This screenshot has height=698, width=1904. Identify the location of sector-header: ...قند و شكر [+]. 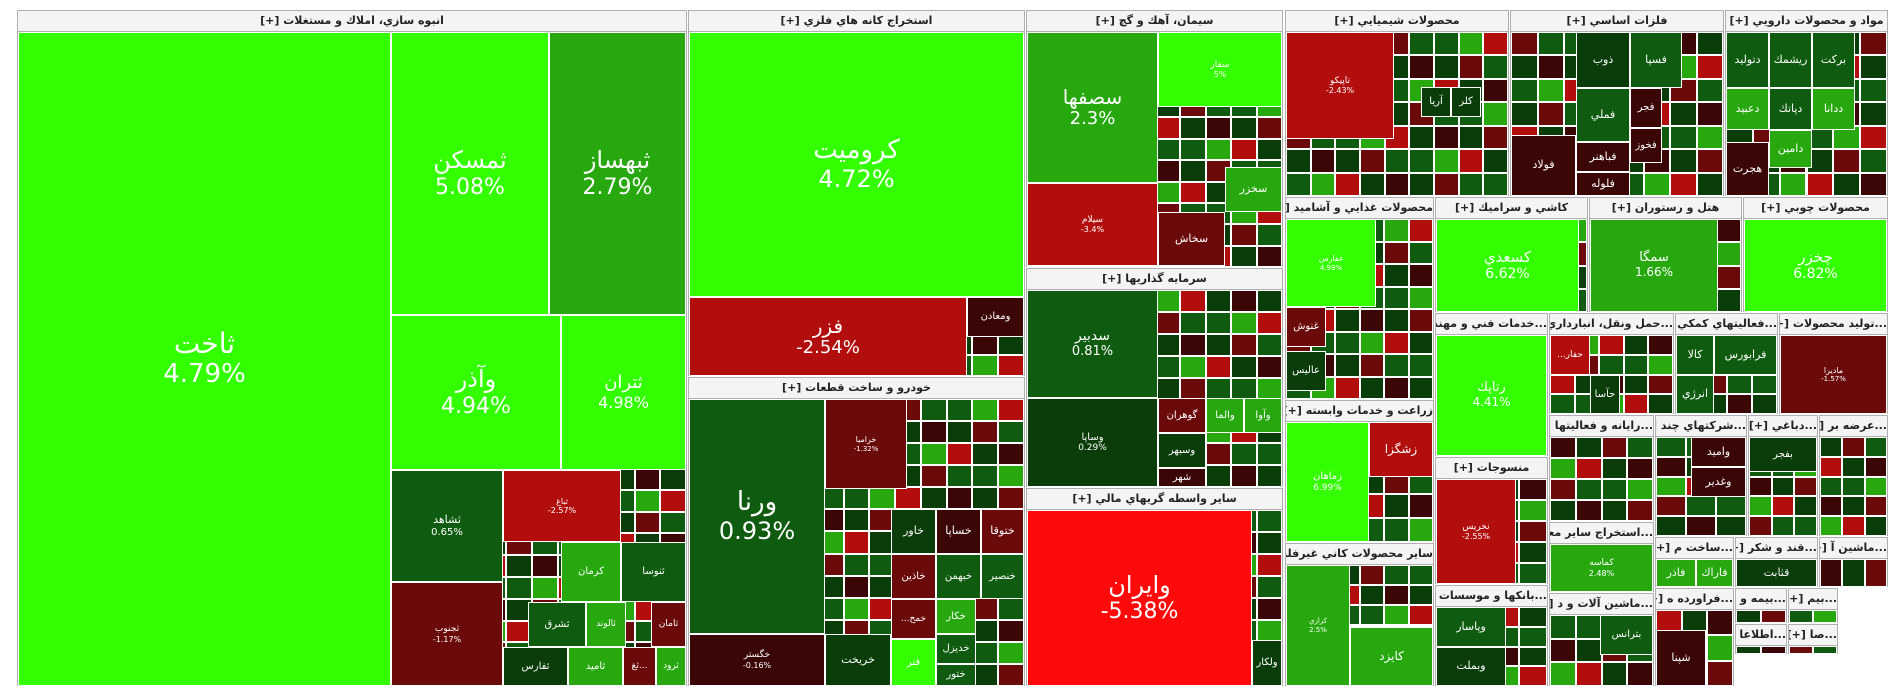
(1776, 548).